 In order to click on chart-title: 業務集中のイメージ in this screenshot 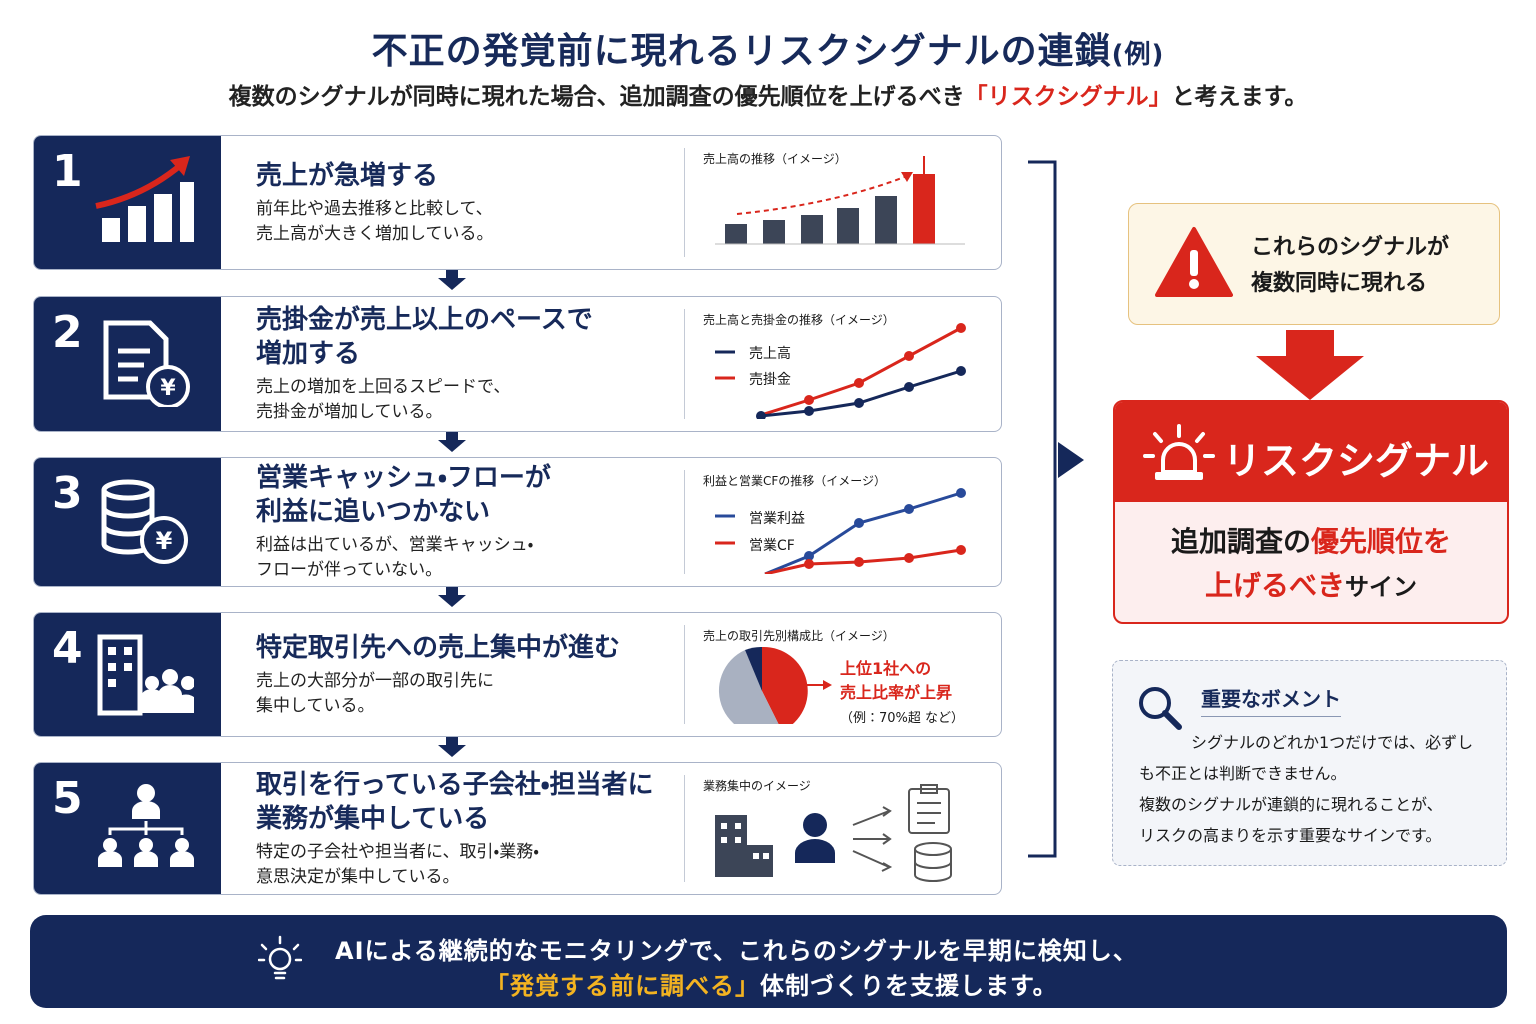, I will do `click(757, 785)`.